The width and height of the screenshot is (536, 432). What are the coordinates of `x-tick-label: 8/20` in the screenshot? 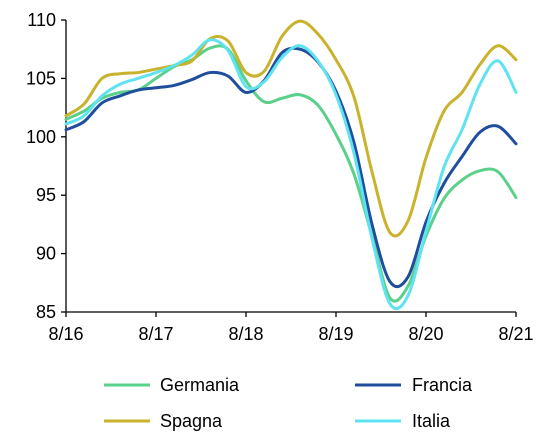 It's located at (425, 334).